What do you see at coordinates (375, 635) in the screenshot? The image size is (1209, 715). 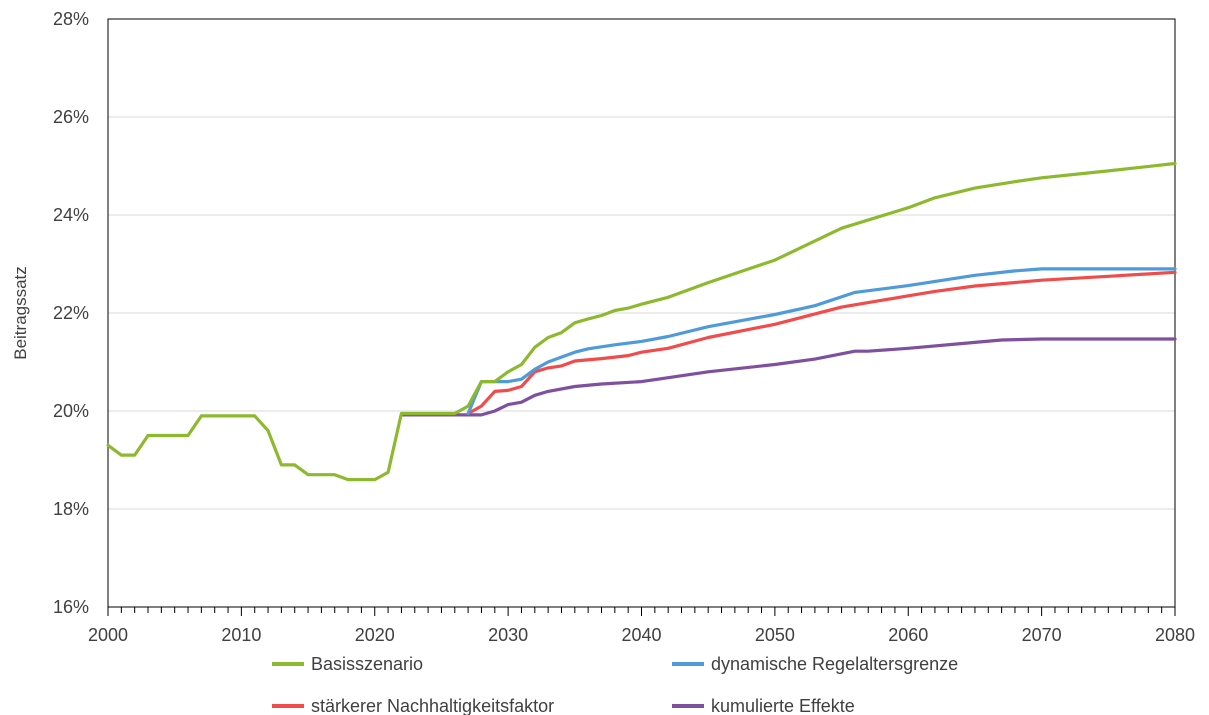 I see `x-tick-label: 2020` at bounding box center [375, 635].